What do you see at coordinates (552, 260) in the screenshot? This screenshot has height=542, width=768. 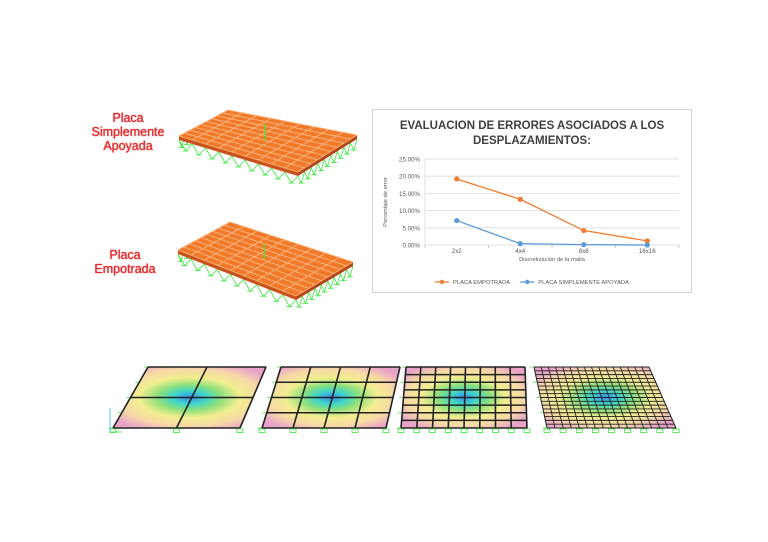 I see `x-axis-label: Discretización de la malla` at bounding box center [552, 260].